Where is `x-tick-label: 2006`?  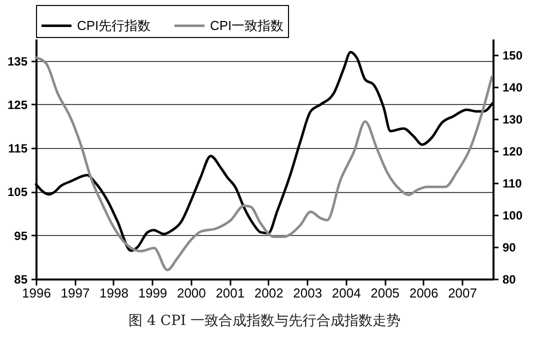 x-tick-label: 2006 is located at coordinates (423, 293).